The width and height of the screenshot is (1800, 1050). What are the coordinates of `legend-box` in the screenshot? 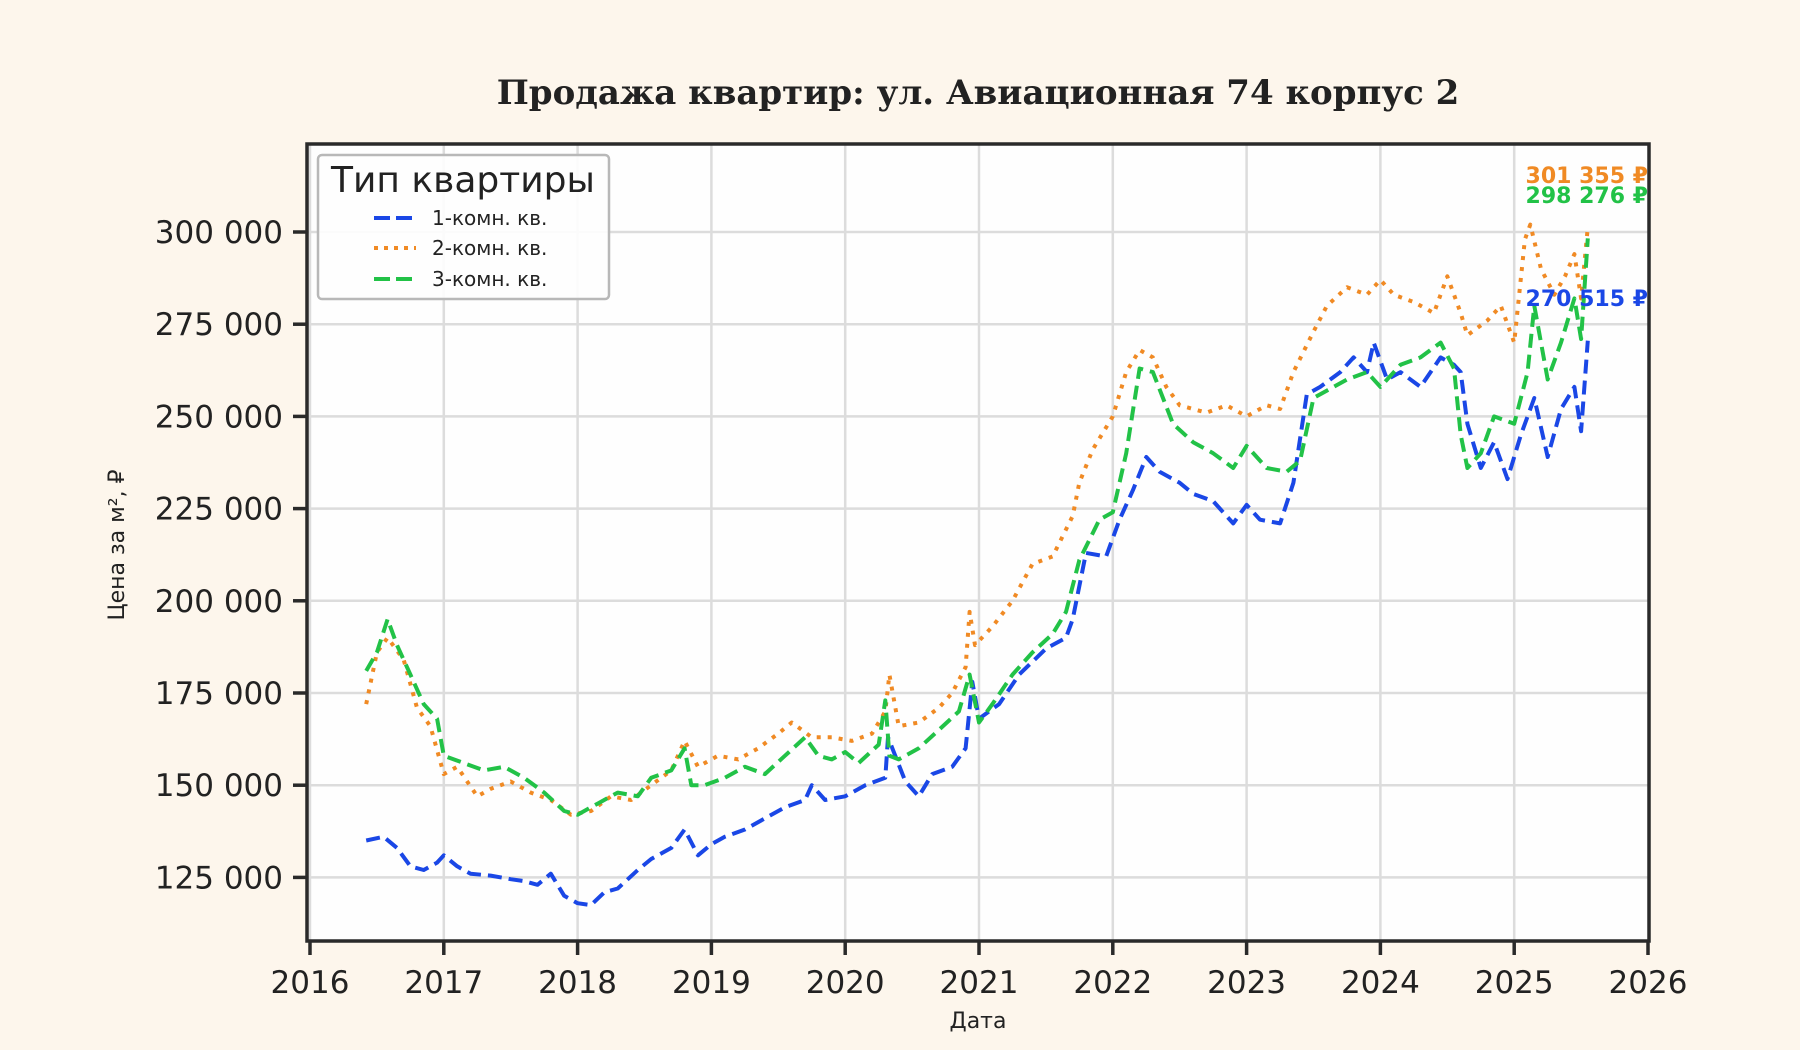 It's located at (463, 227).